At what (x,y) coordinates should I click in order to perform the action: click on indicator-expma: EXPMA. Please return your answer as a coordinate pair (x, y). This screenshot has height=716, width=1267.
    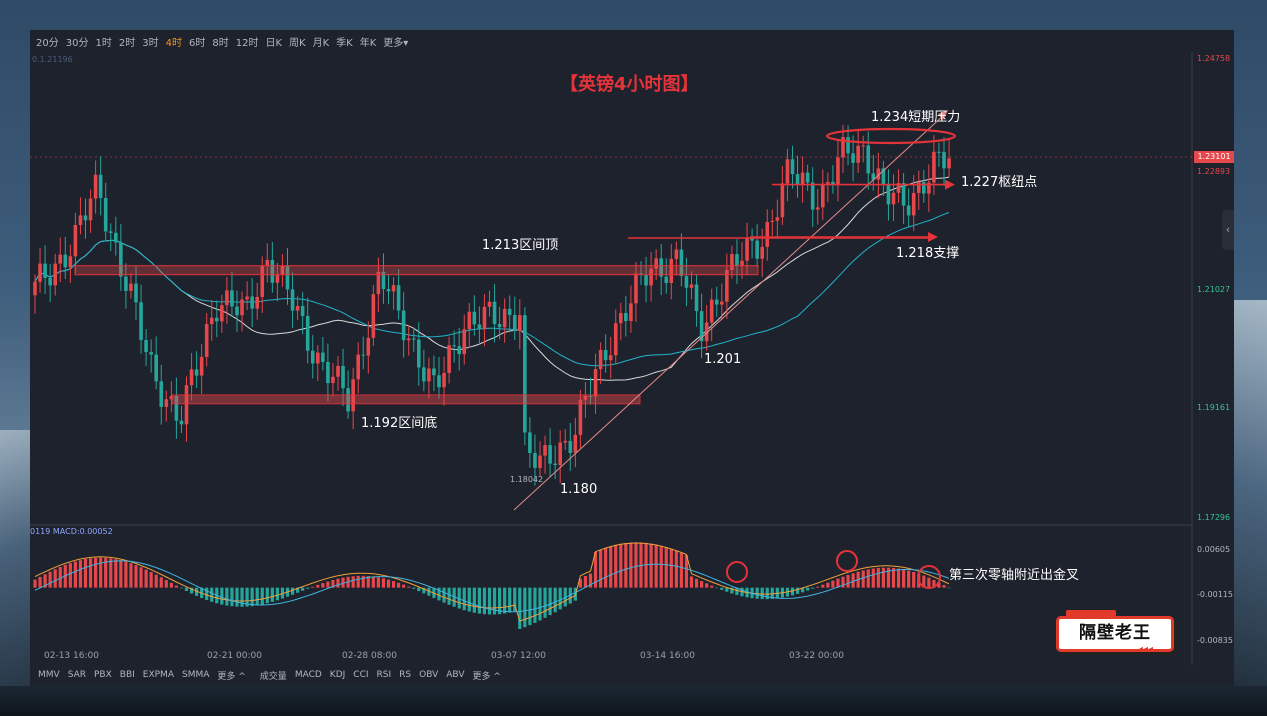
    Looking at the image, I should click on (158, 675).